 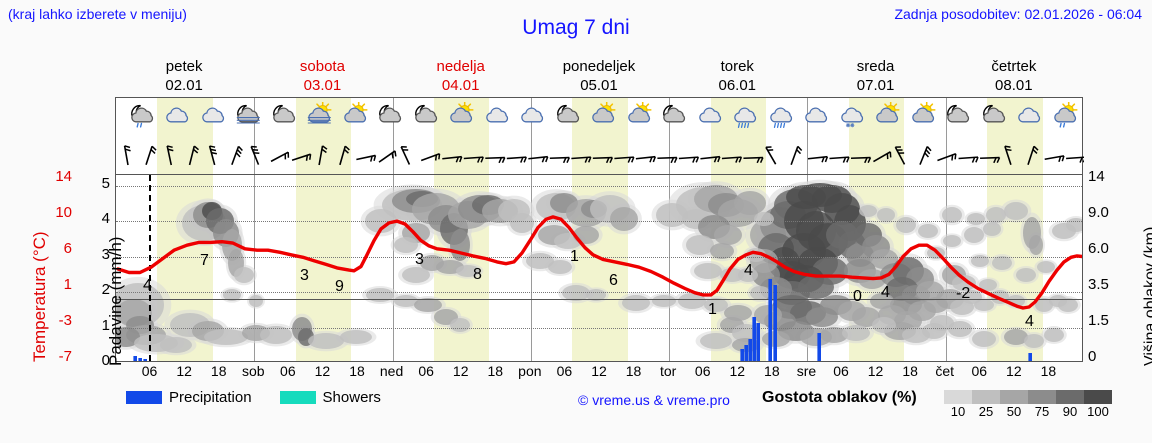 I want to click on day-header-torek: torek 06.01, so click(x=737, y=76).